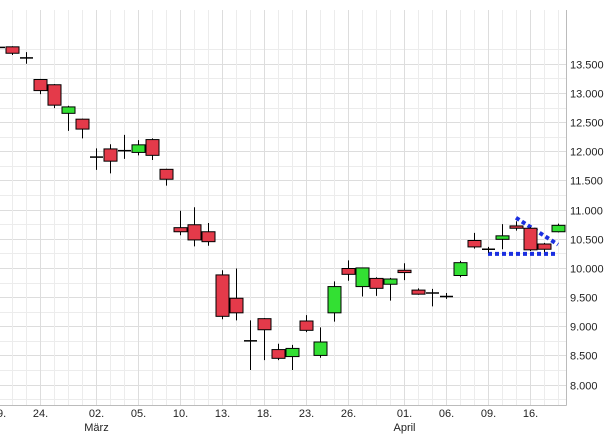 This screenshot has height=441, width=605. I want to click on x-tick-label: 02., so click(96, 414).